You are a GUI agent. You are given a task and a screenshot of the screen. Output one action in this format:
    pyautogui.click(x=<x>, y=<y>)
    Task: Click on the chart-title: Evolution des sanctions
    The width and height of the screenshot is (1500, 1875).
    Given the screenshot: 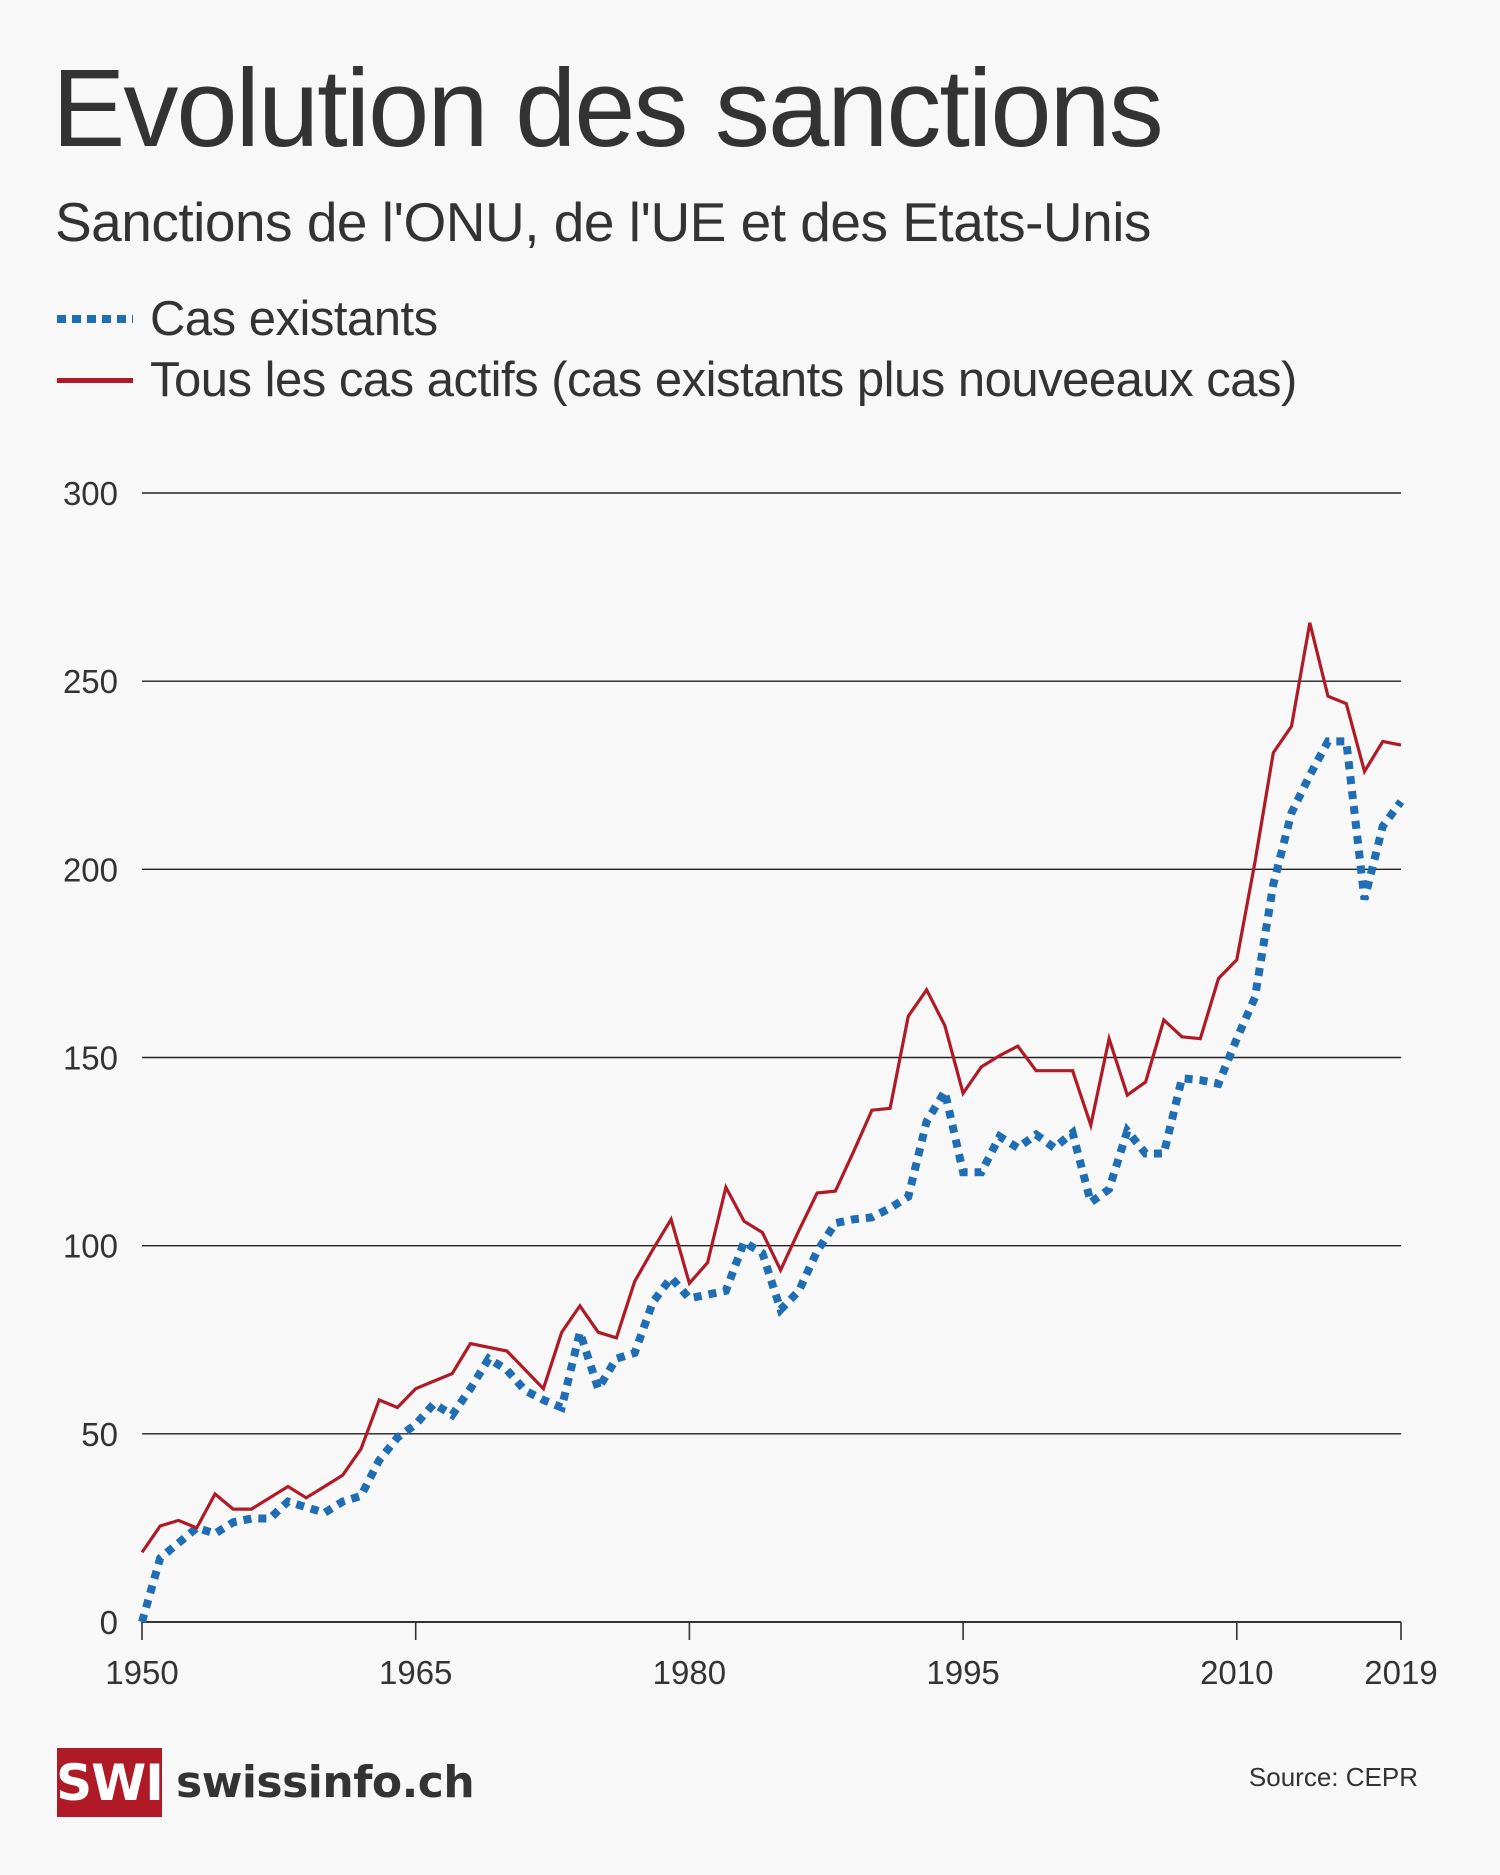 What is the action you would take?
    pyautogui.click(x=608, y=108)
    